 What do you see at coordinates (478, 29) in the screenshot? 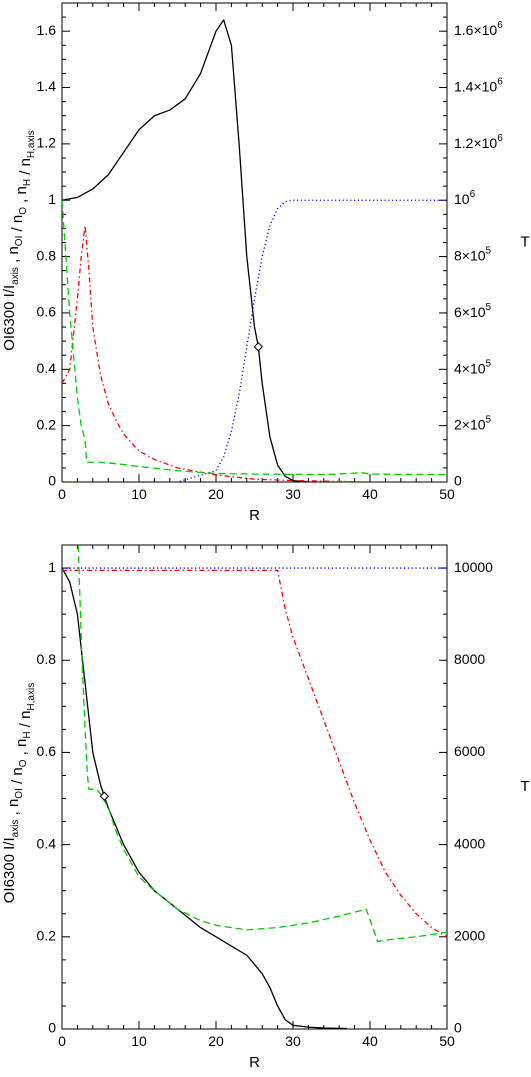
I see `y-tick-label-right: 1.6×10⁶` at bounding box center [478, 29].